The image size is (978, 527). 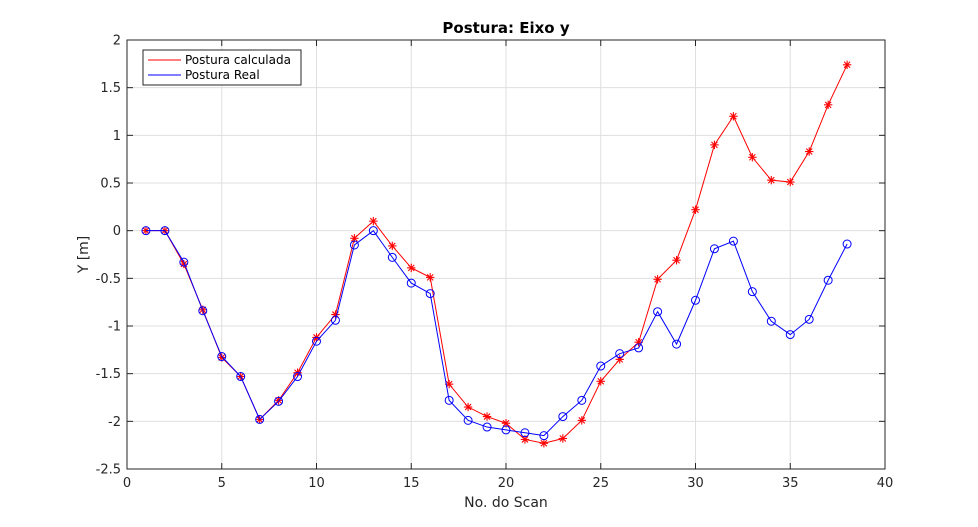 What do you see at coordinates (222, 75) in the screenshot?
I see `legend-label: Postura Real` at bounding box center [222, 75].